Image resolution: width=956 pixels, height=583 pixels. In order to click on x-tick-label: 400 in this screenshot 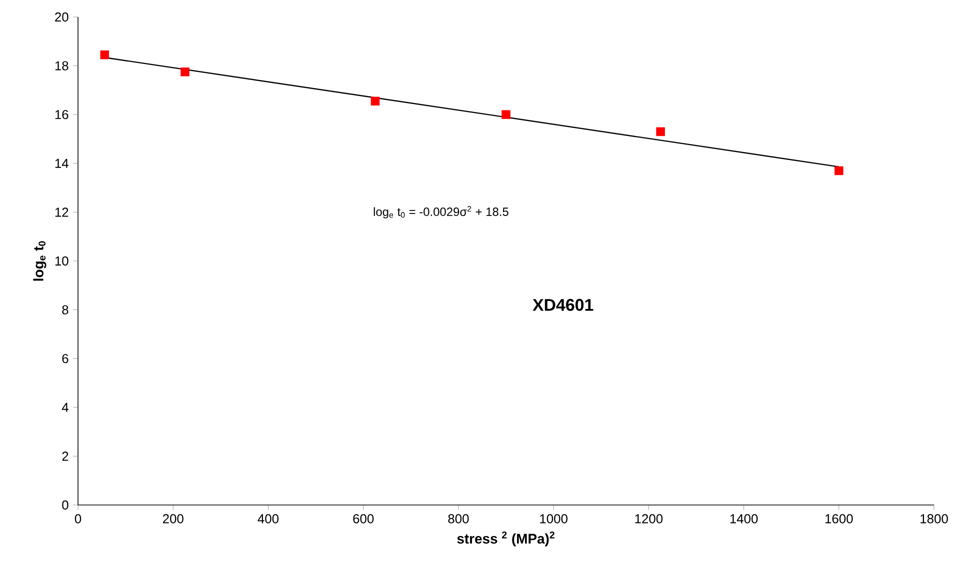, I will do `click(268, 519)`.